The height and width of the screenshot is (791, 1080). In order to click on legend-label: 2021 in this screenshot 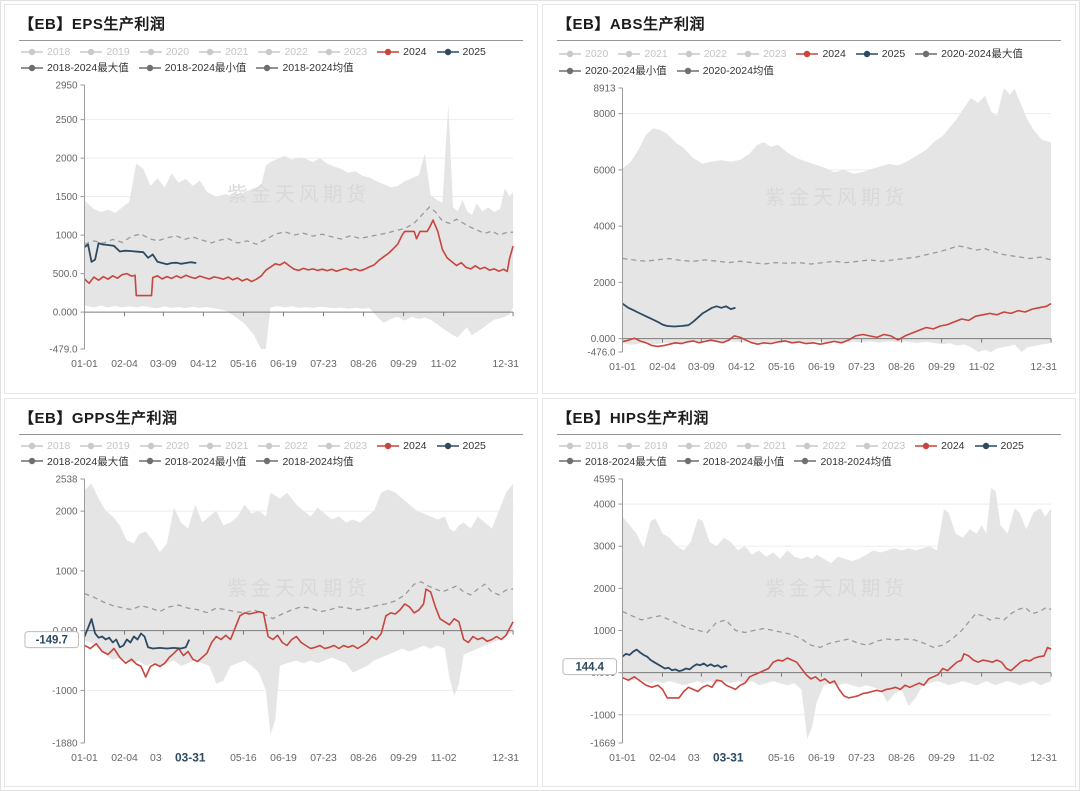, I will do `click(775, 445)`.